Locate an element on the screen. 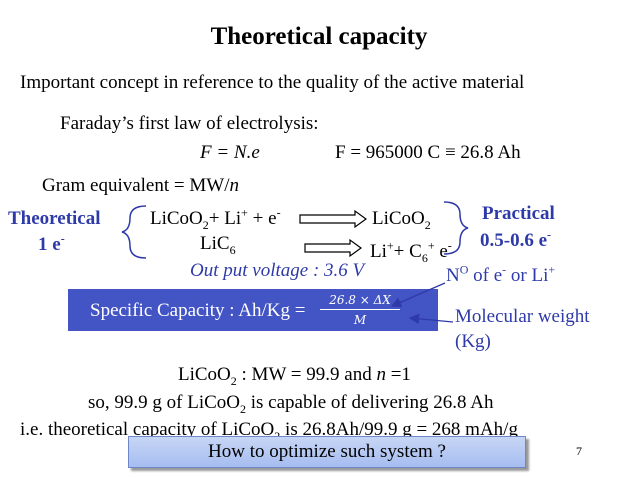 The image size is (638, 478). output-voltage: Out put voltage : 3.6 V is located at coordinates (277, 271).